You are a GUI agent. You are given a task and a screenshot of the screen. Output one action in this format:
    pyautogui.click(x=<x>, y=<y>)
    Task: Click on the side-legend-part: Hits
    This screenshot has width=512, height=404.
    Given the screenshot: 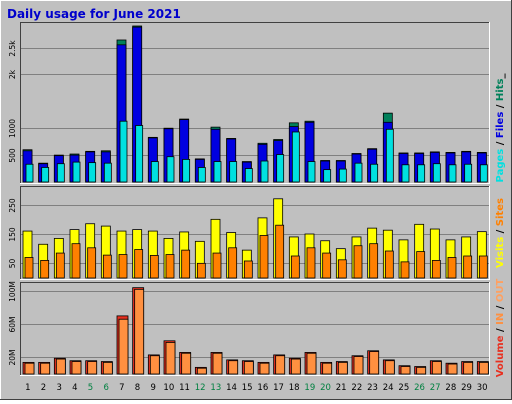 What is the action you would take?
    pyautogui.click(x=500, y=90)
    